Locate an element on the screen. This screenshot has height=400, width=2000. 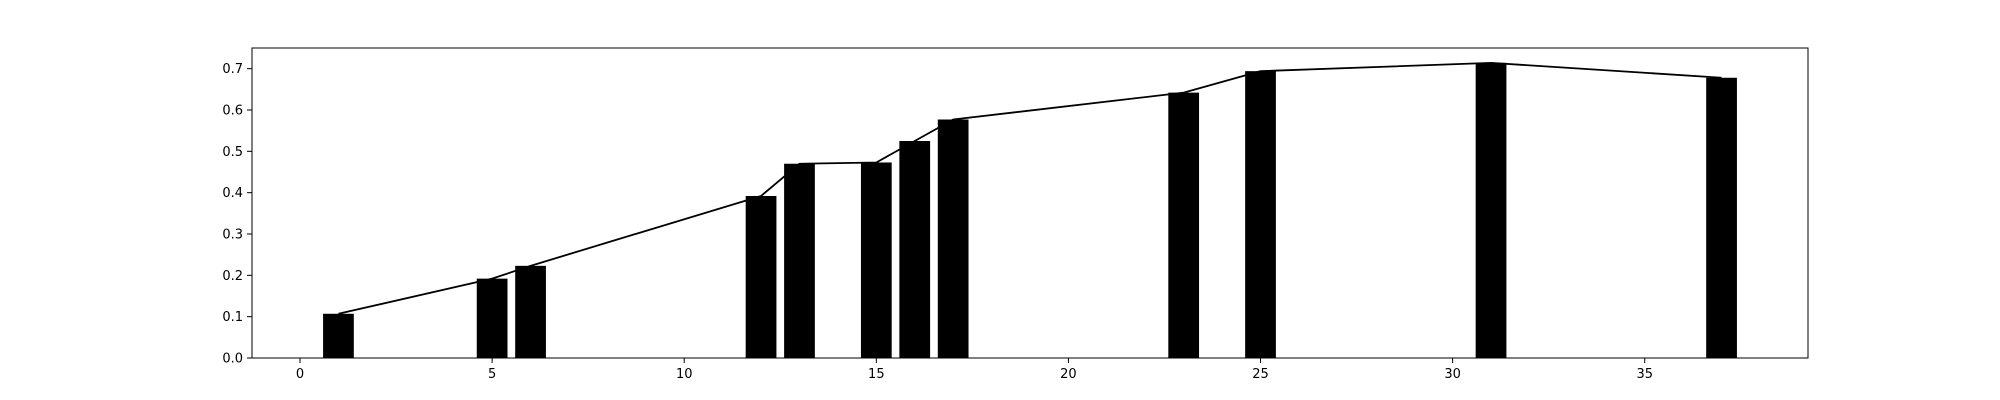
y-tick-label: 0.3 is located at coordinates (232, 235).